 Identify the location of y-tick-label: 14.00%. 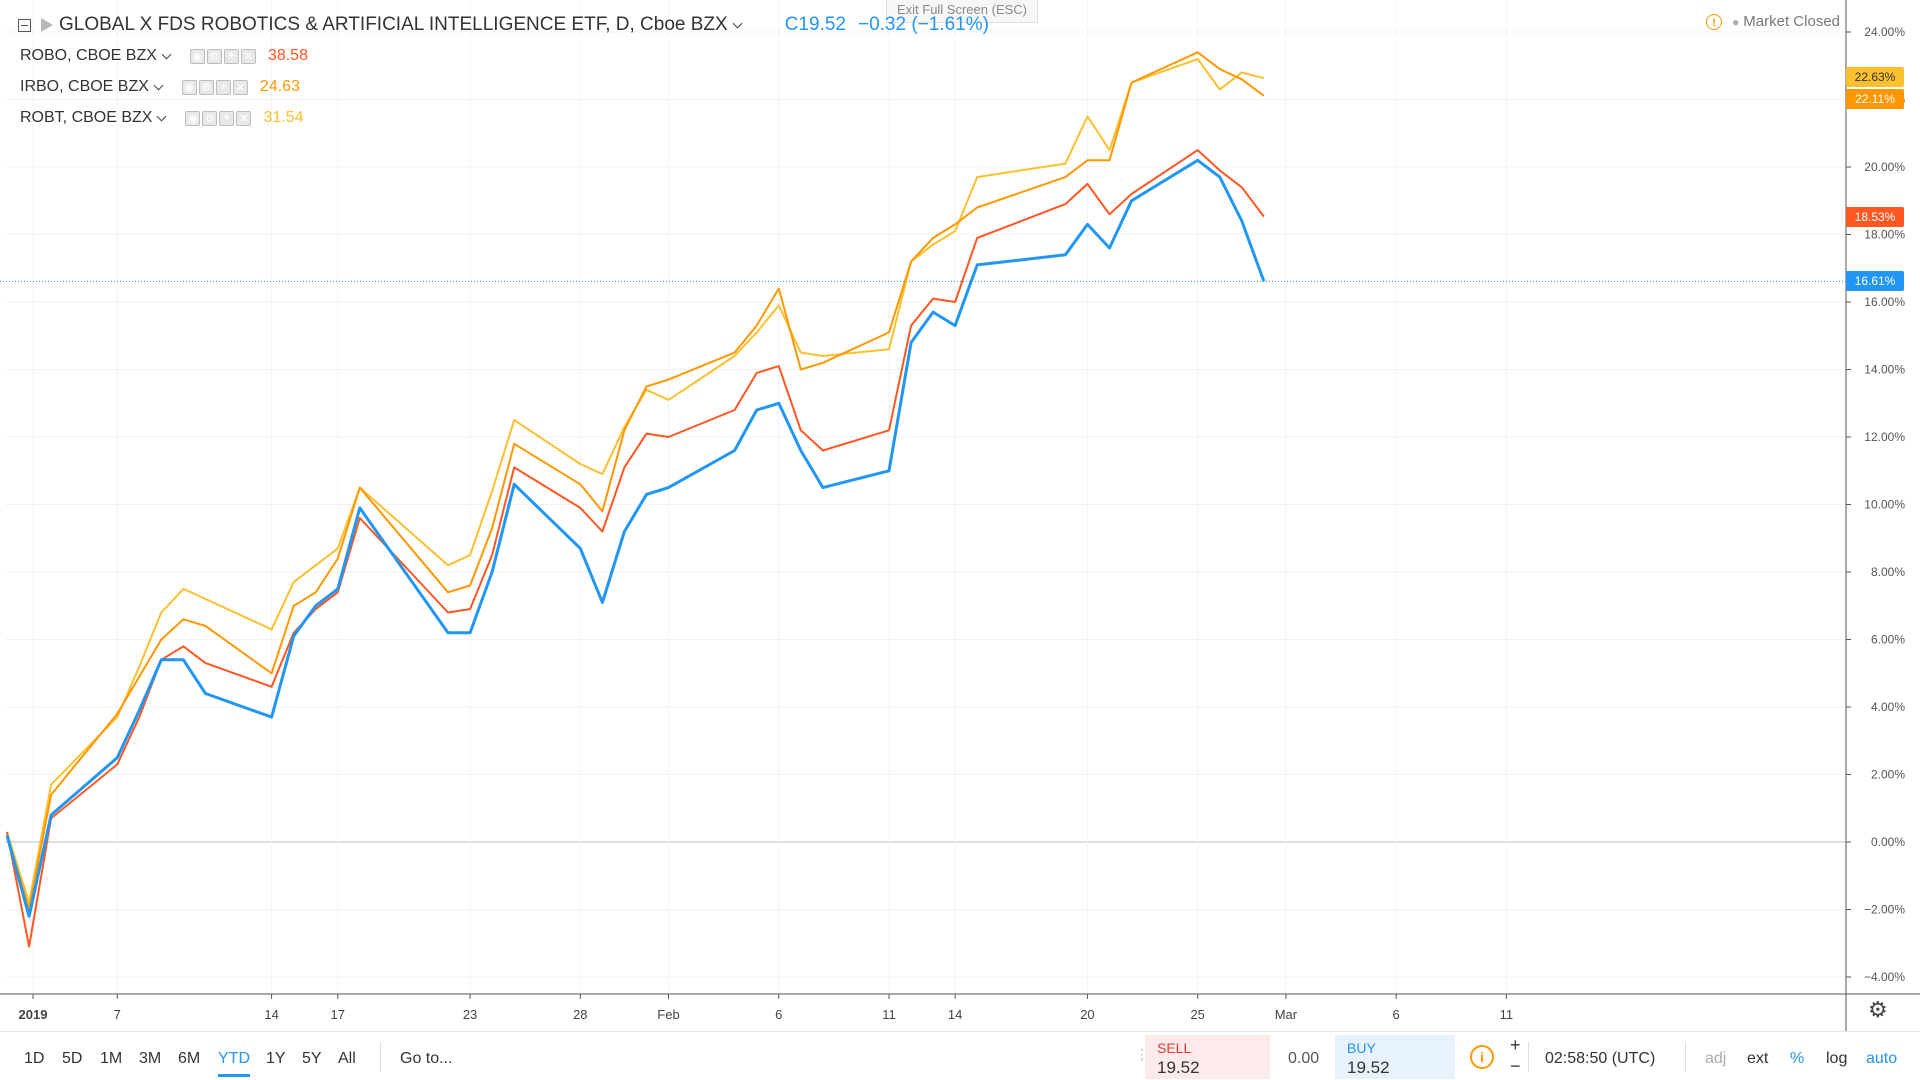
(1884, 370).